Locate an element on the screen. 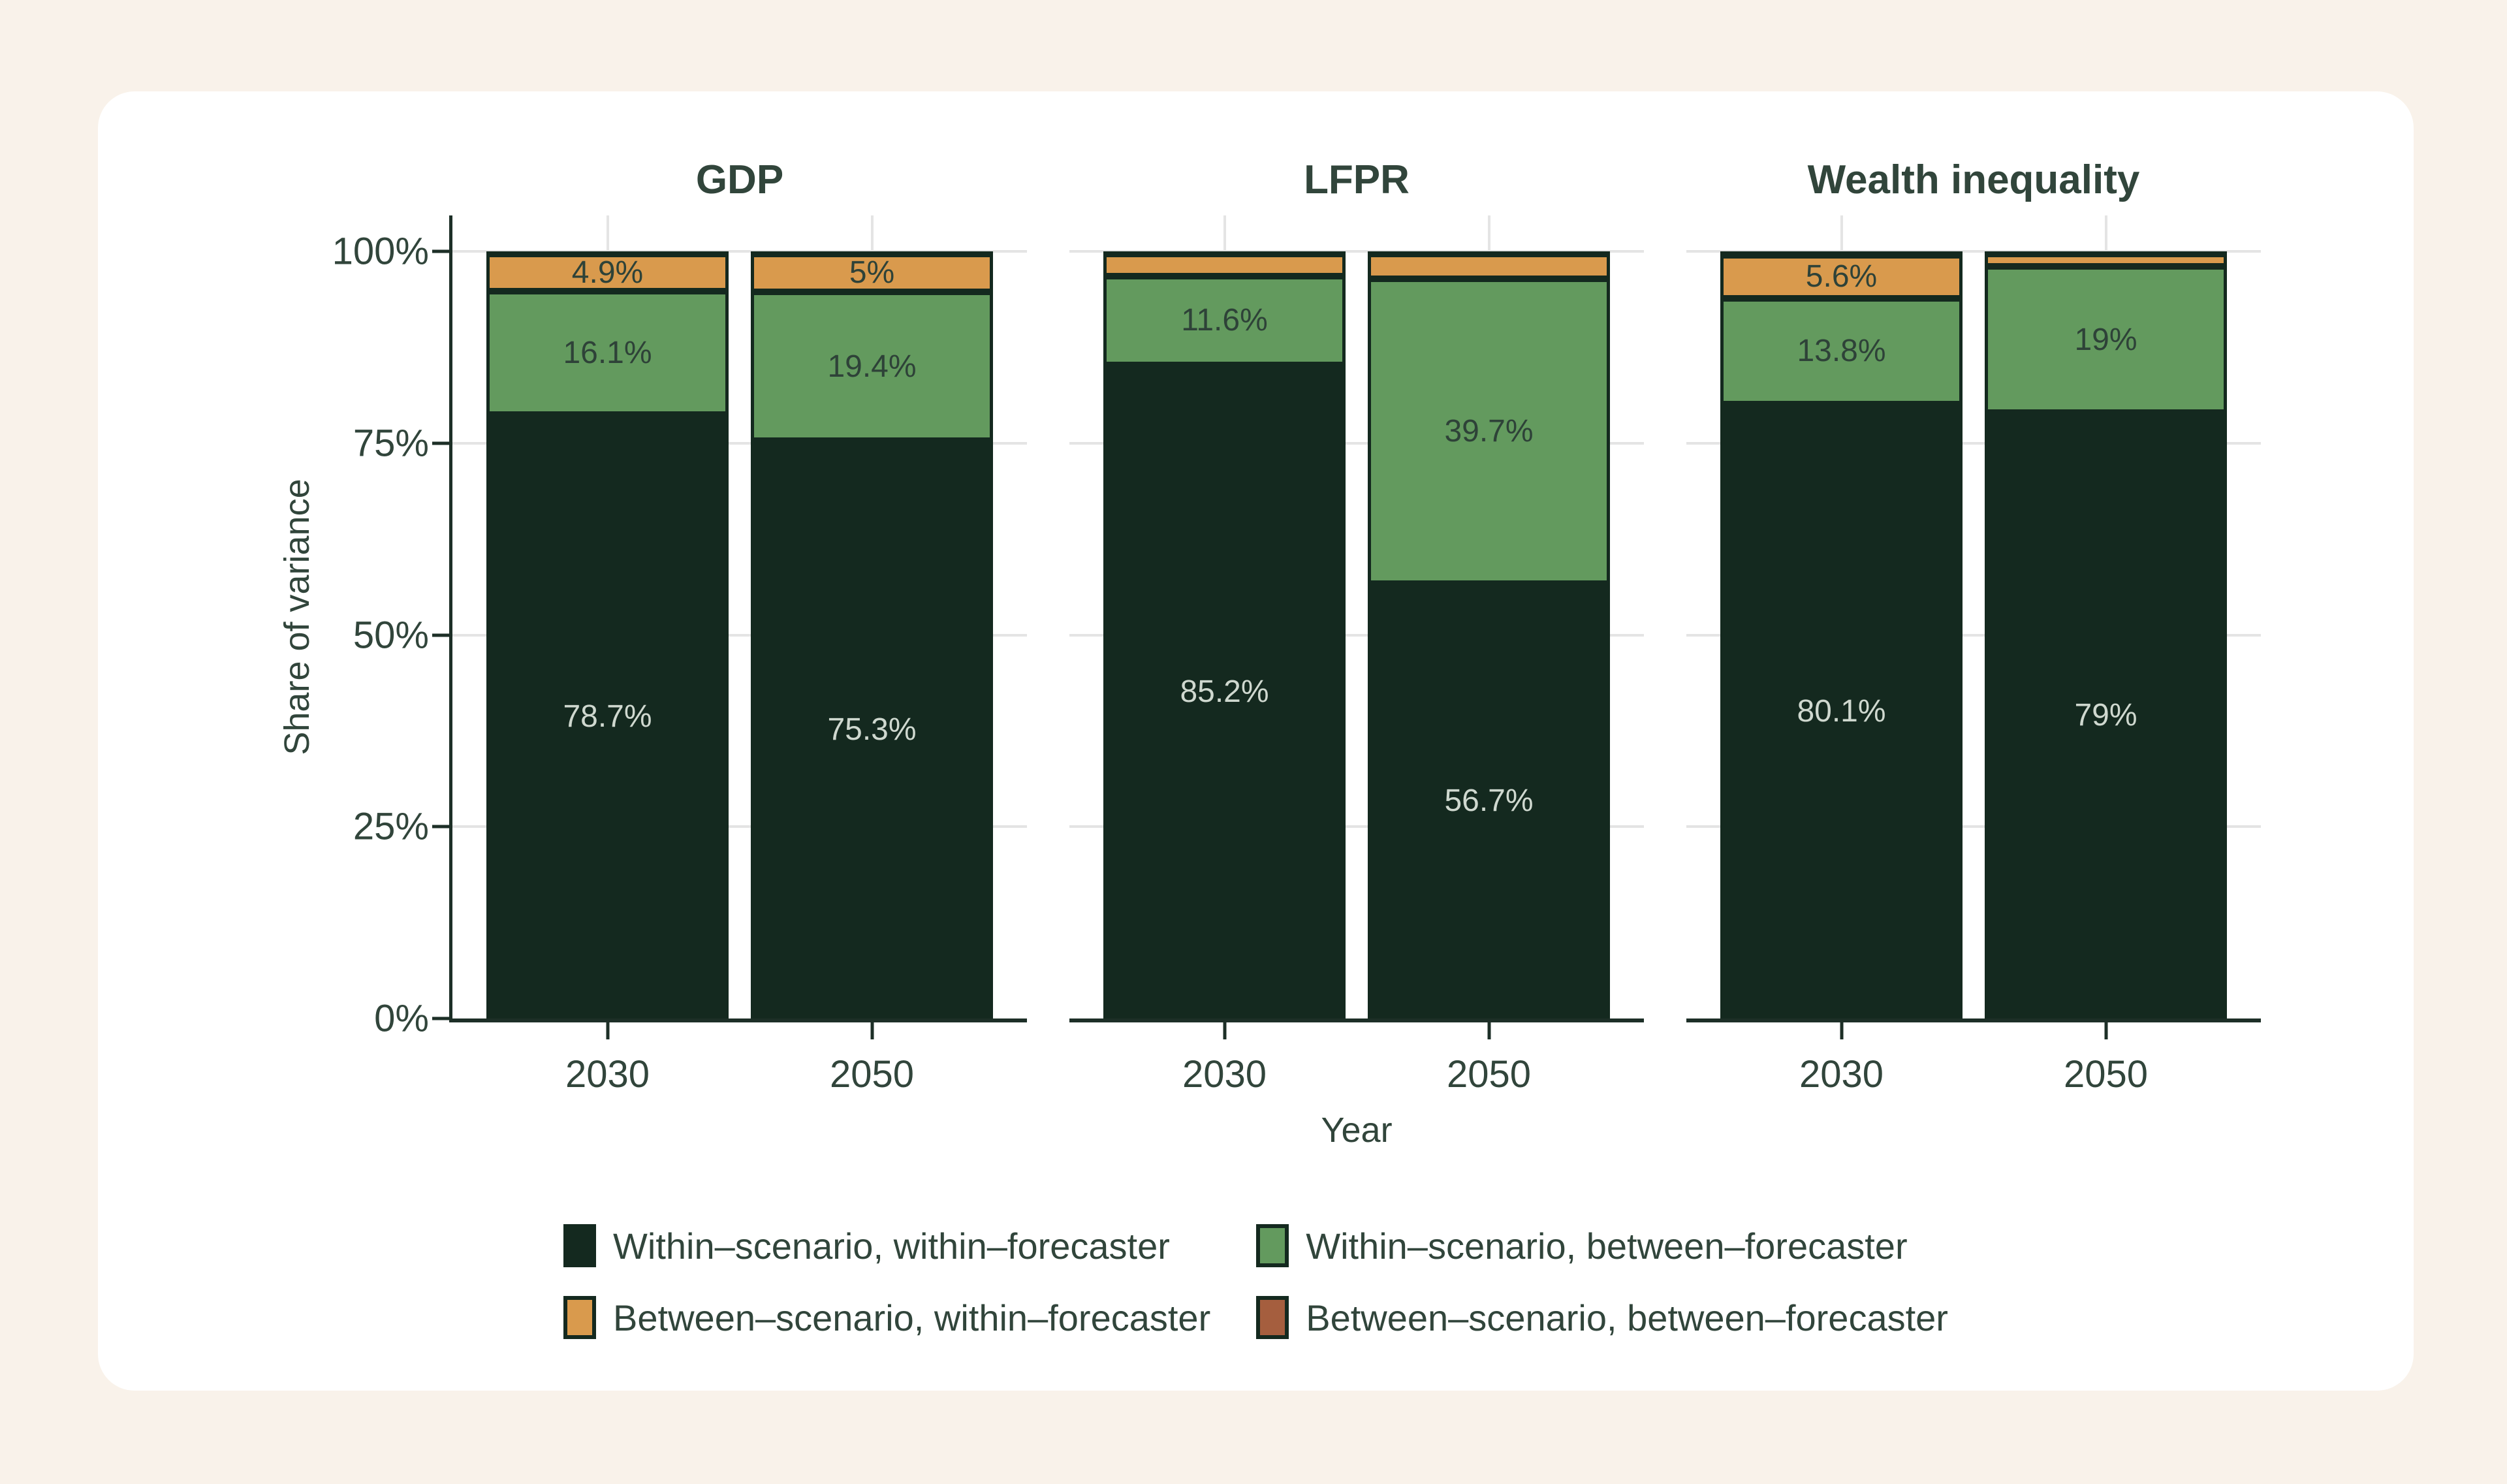 The height and width of the screenshot is (1484, 2507). bar-value-label: 19% is located at coordinates (2105, 339).